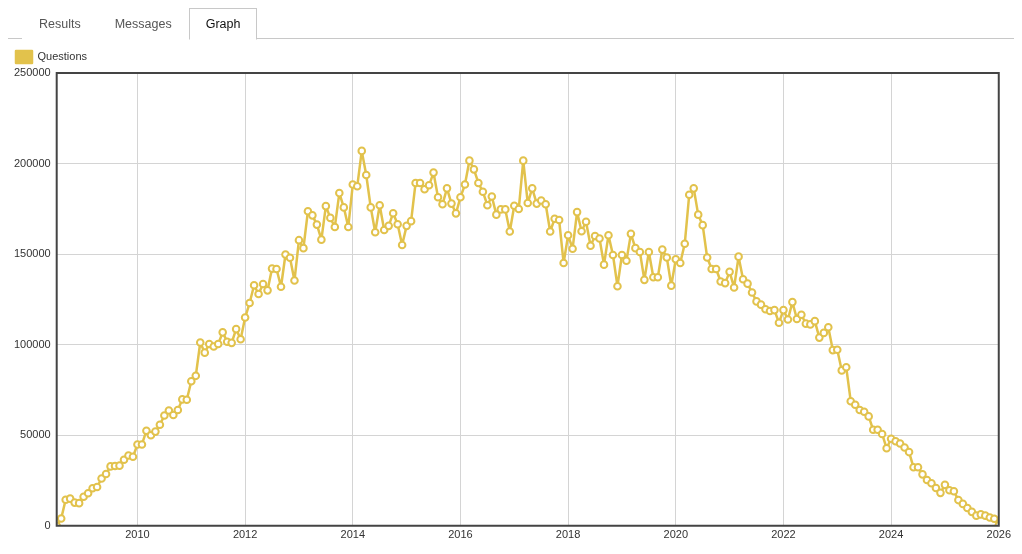 This screenshot has width=1022, height=554. I want to click on legend-label: Questions, so click(62, 56).